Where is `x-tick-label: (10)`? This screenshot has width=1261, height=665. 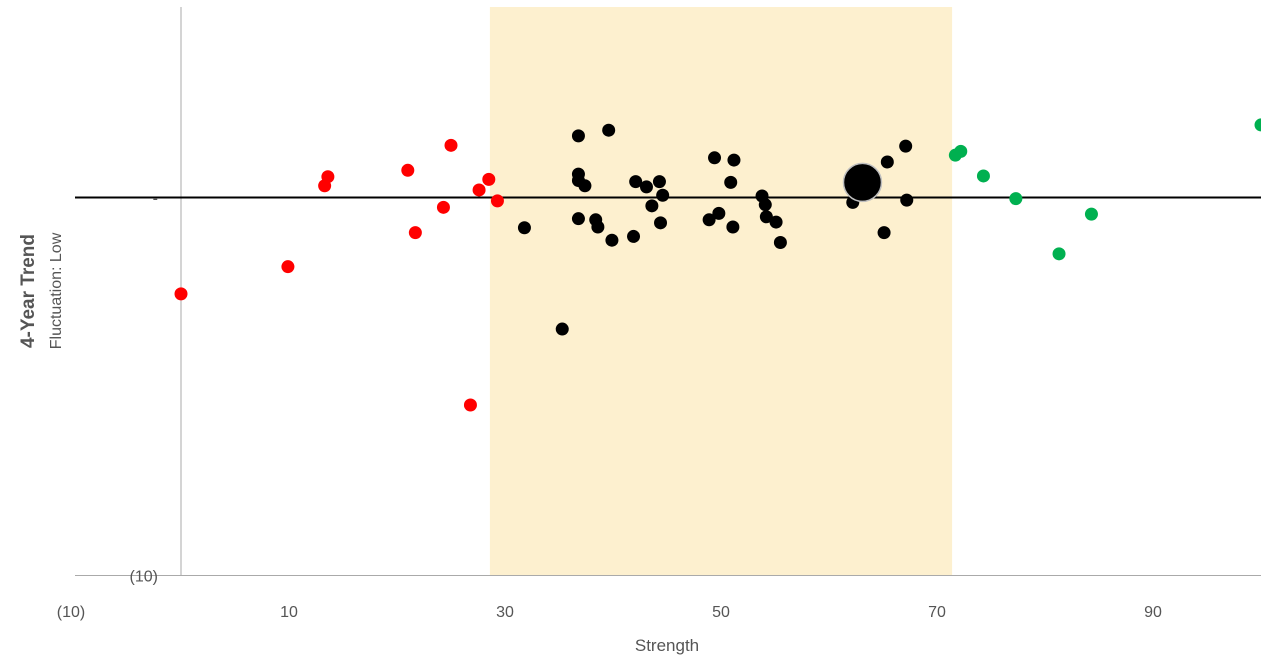
x-tick-label: (10) is located at coordinates (71, 612).